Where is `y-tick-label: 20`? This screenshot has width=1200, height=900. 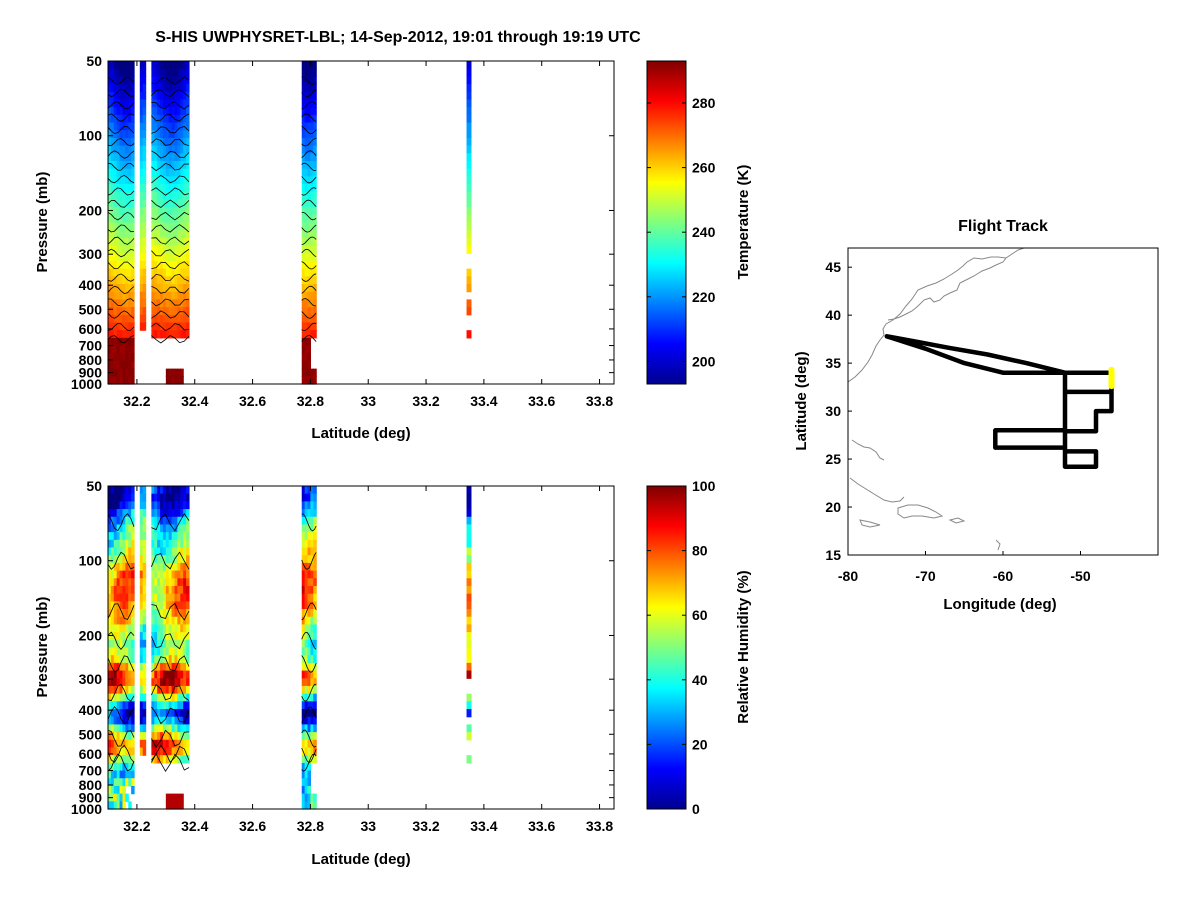
y-tick-label: 20 is located at coordinates (833, 507).